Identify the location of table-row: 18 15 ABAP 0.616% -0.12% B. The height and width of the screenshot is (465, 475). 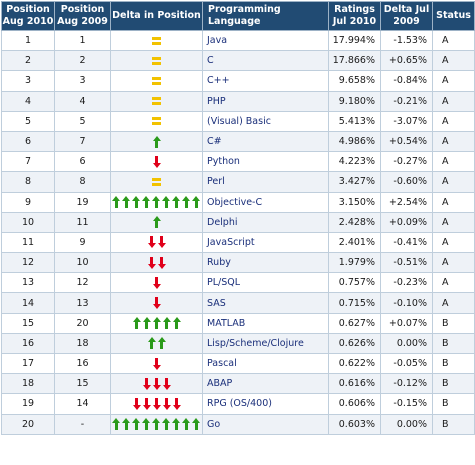
(238, 384).